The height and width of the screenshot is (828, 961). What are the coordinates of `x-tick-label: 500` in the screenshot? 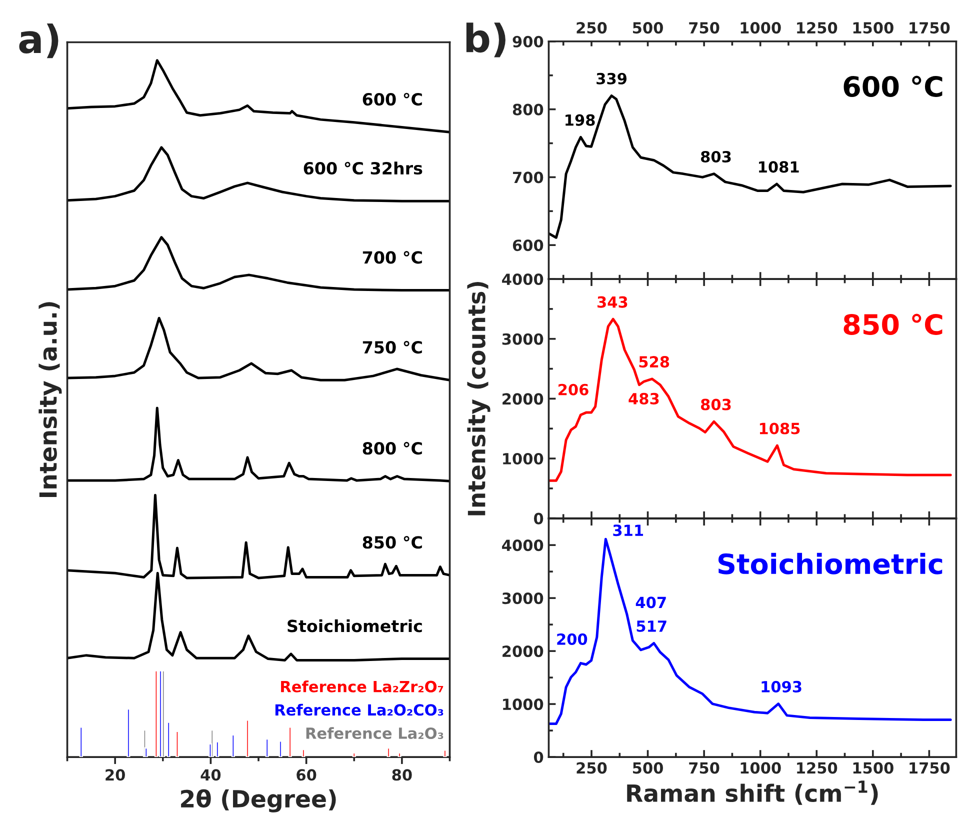 It's located at (648, 768).